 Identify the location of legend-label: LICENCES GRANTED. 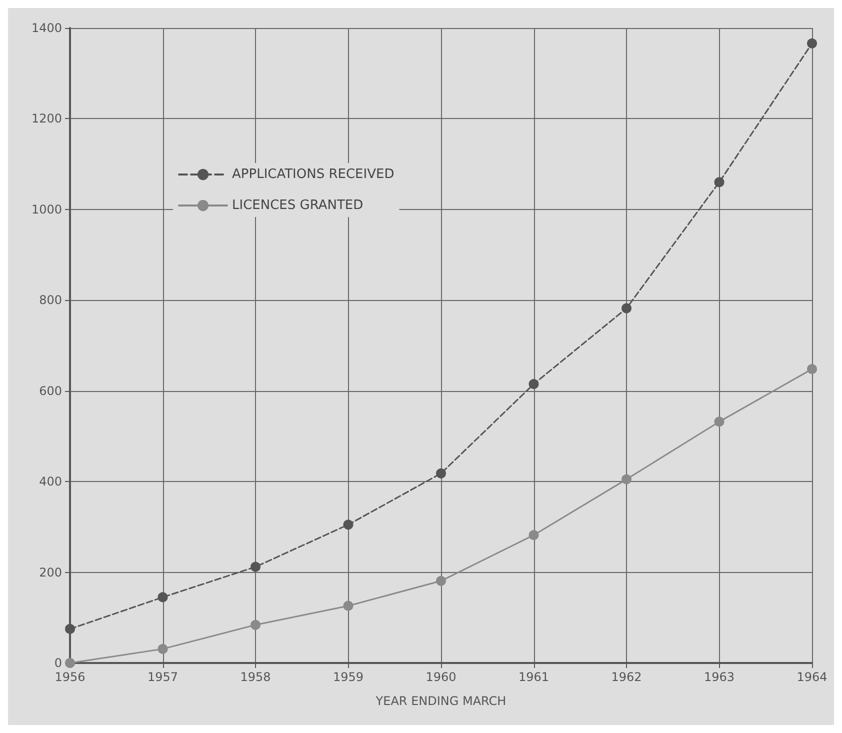
(298, 205).